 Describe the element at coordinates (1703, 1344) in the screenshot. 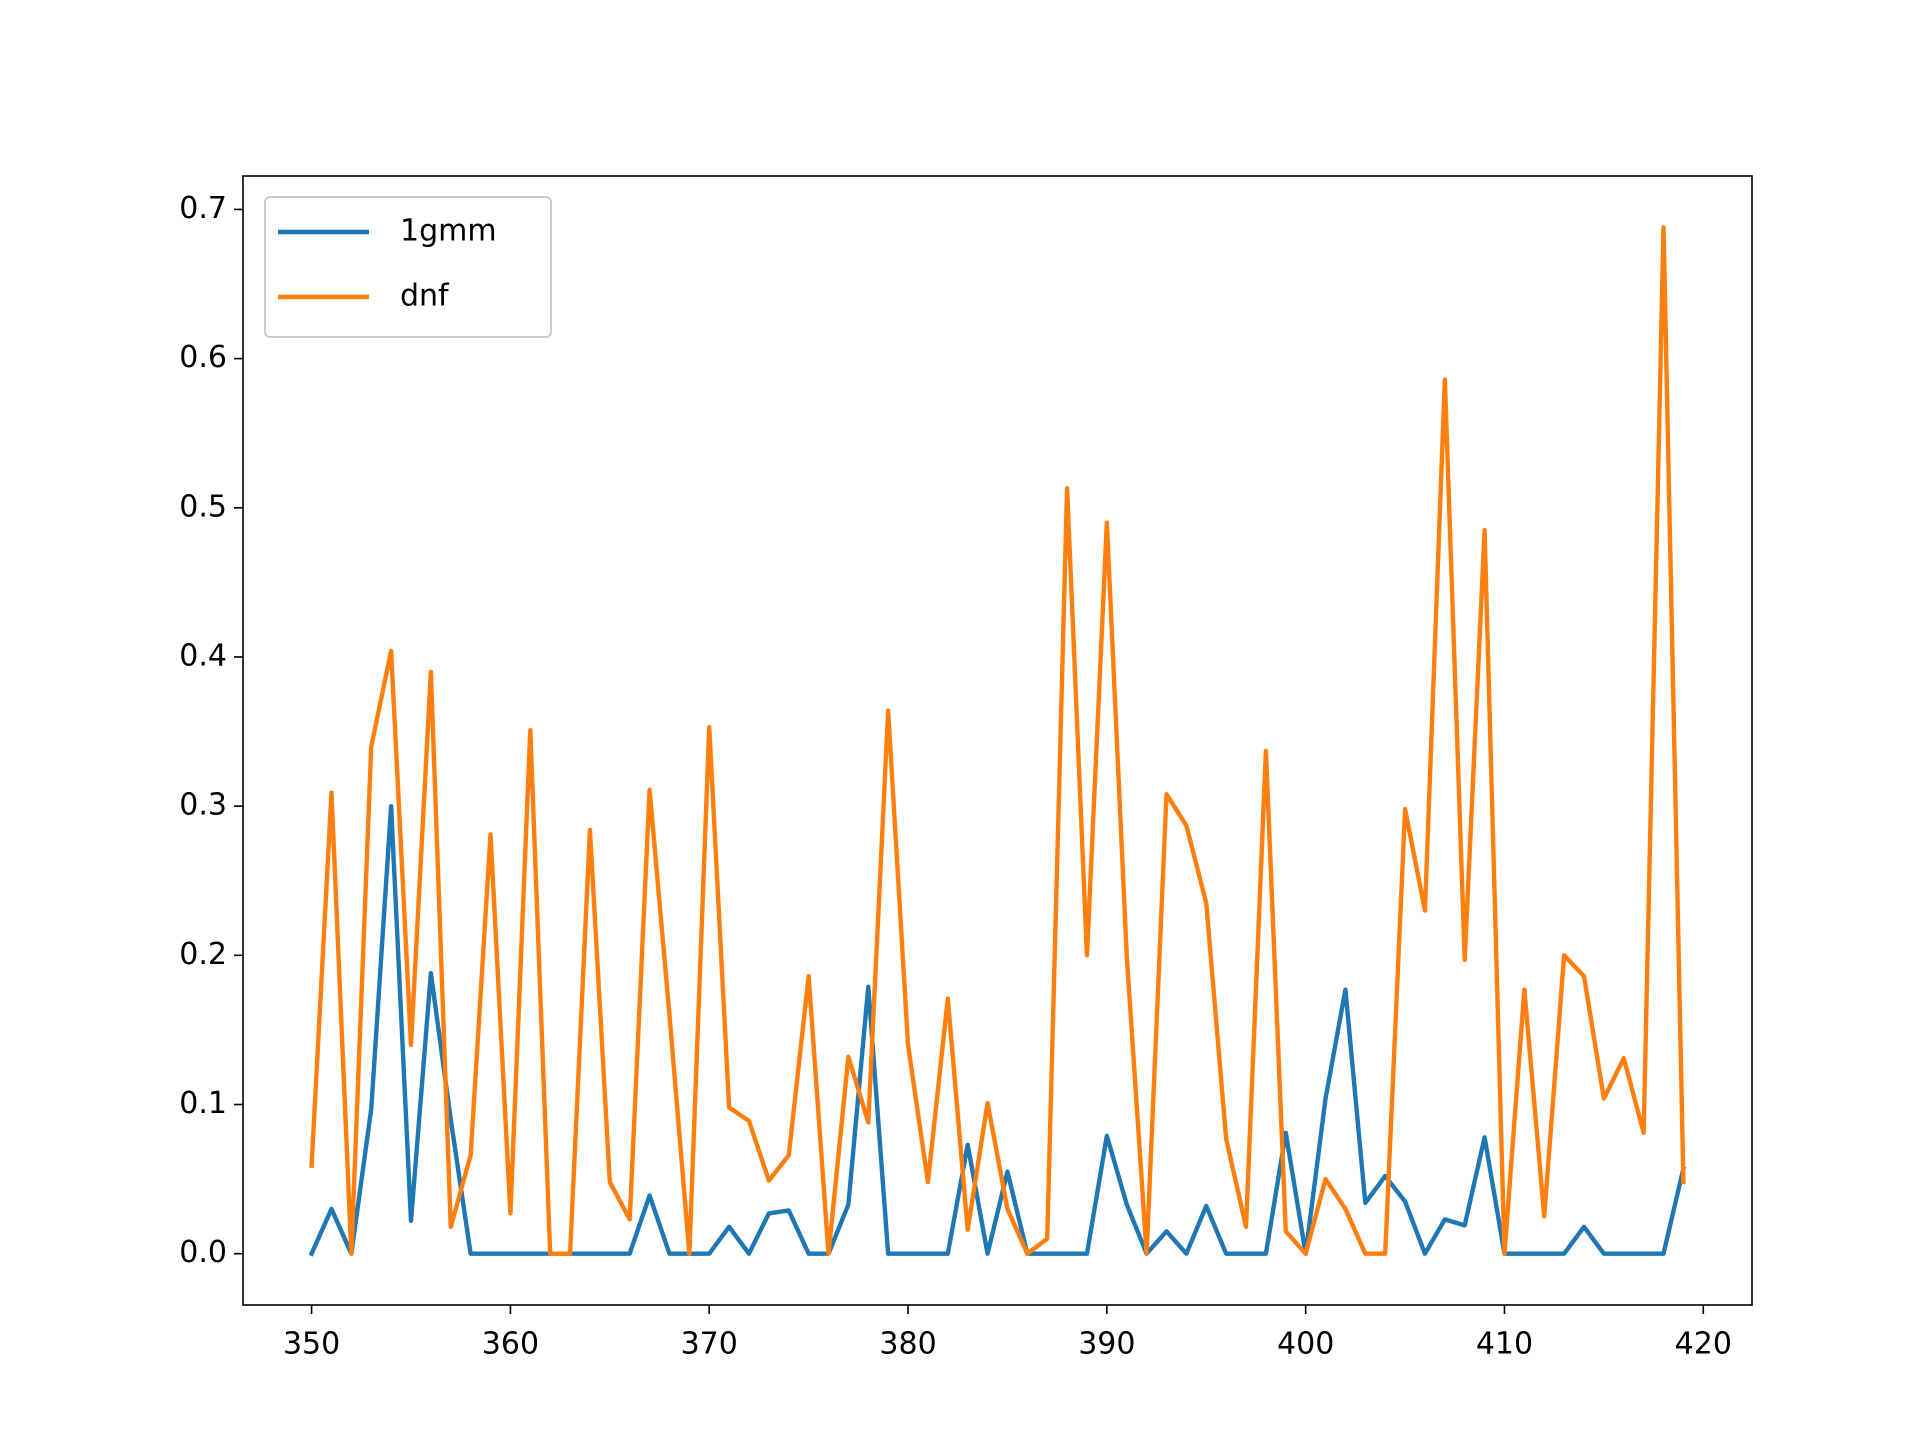

I see `x-tick-label: 420` at that location.